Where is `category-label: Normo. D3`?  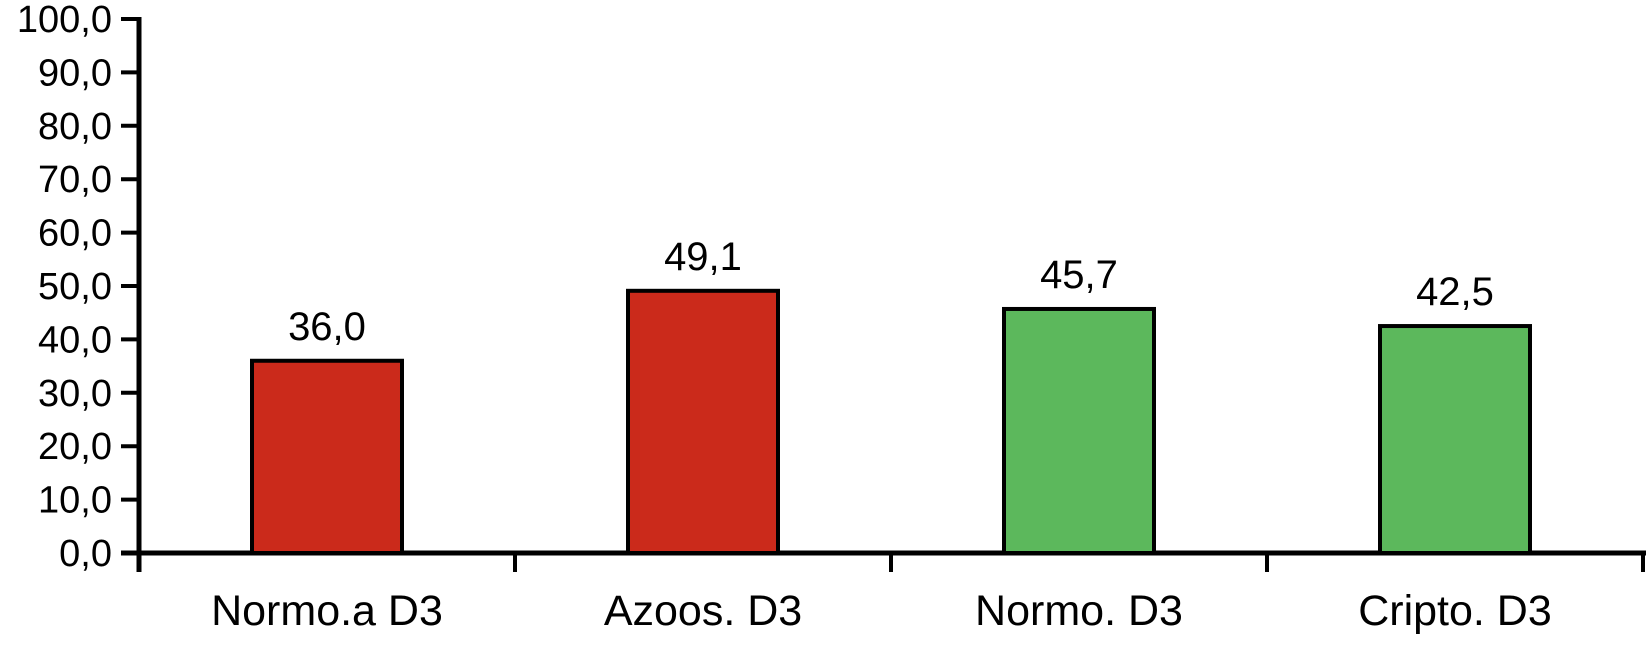
category-label: Normo. D3 is located at coordinates (1079, 611).